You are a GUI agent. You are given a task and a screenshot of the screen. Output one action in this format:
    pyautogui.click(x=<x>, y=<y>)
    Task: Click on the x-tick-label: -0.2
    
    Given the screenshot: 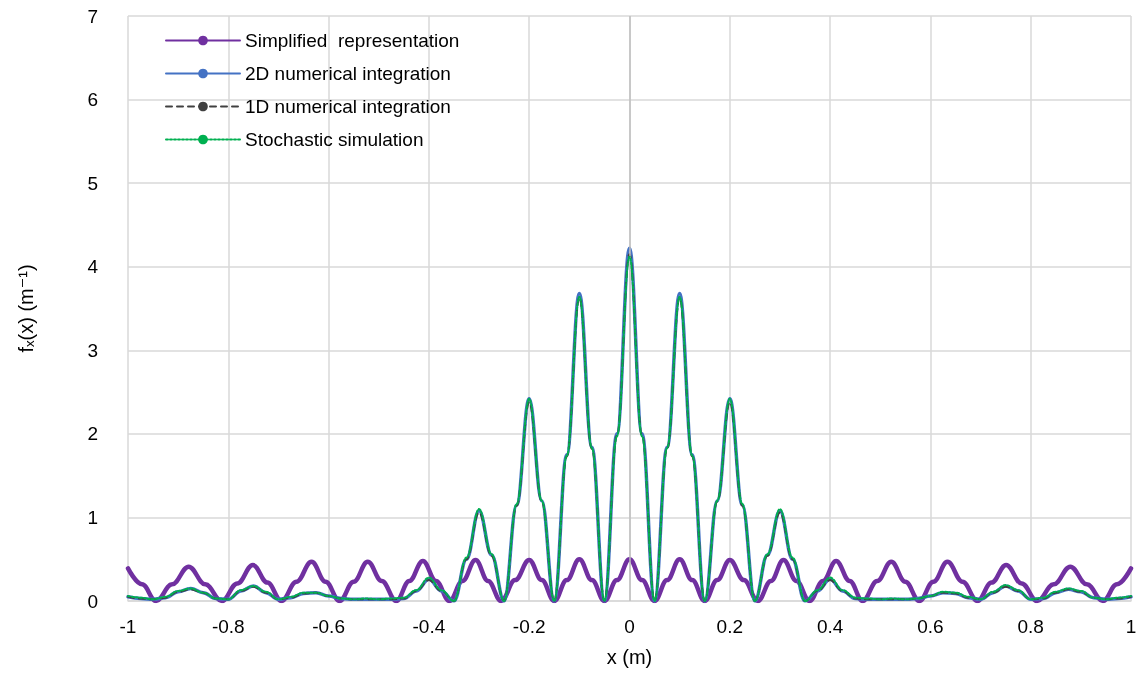 What is the action you would take?
    pyautogui.click(x=529, y=626)
    